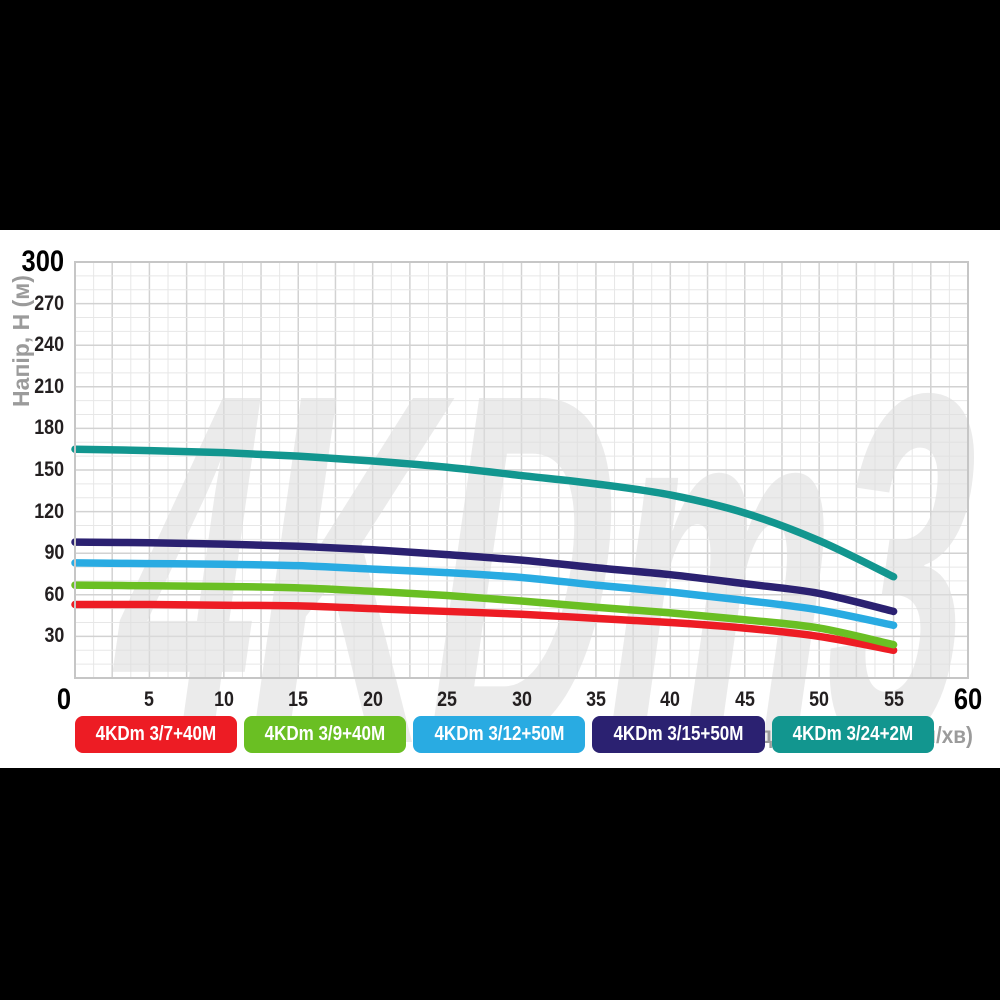 The height and width of the screenshot is (1000, 1000). I want to click on legend-pill-4kdm-3-15-50m: 4KDm 3/15+50M, so click(679, 734).